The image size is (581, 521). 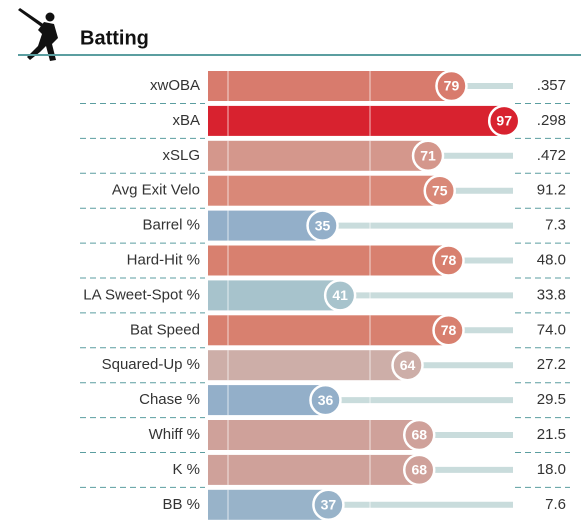 I want to click on percentile-label: 71, so click(x=428, y=156).